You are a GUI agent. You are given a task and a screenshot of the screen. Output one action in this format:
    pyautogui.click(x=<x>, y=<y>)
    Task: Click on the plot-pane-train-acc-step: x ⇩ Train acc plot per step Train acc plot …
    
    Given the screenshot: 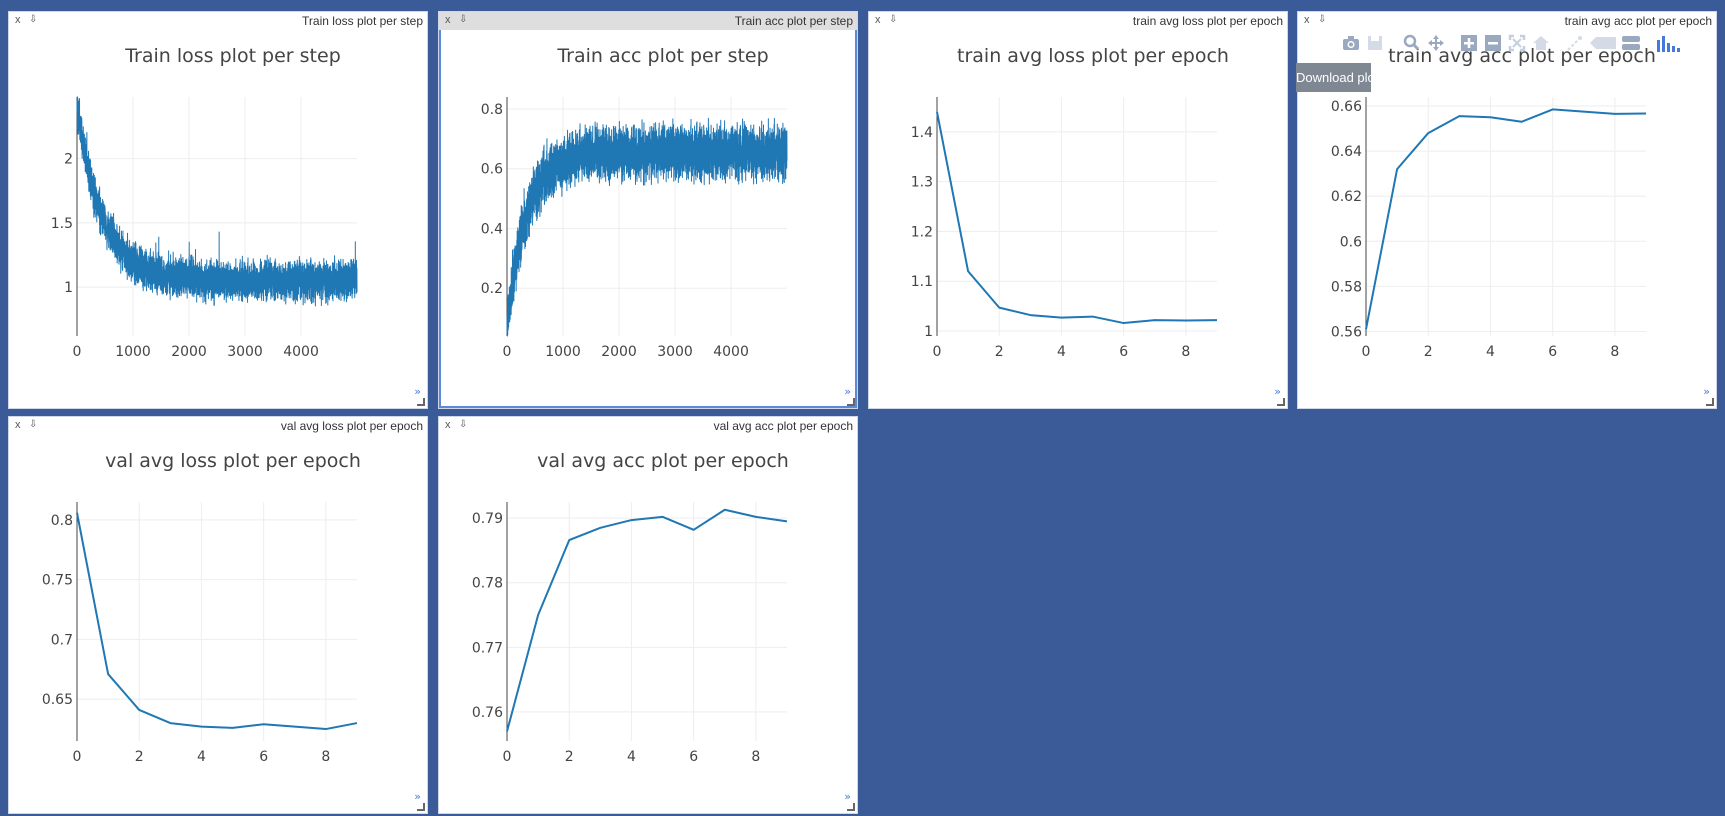 What is the action you would take?
    pyautogui.click(x=648, y=210)
    